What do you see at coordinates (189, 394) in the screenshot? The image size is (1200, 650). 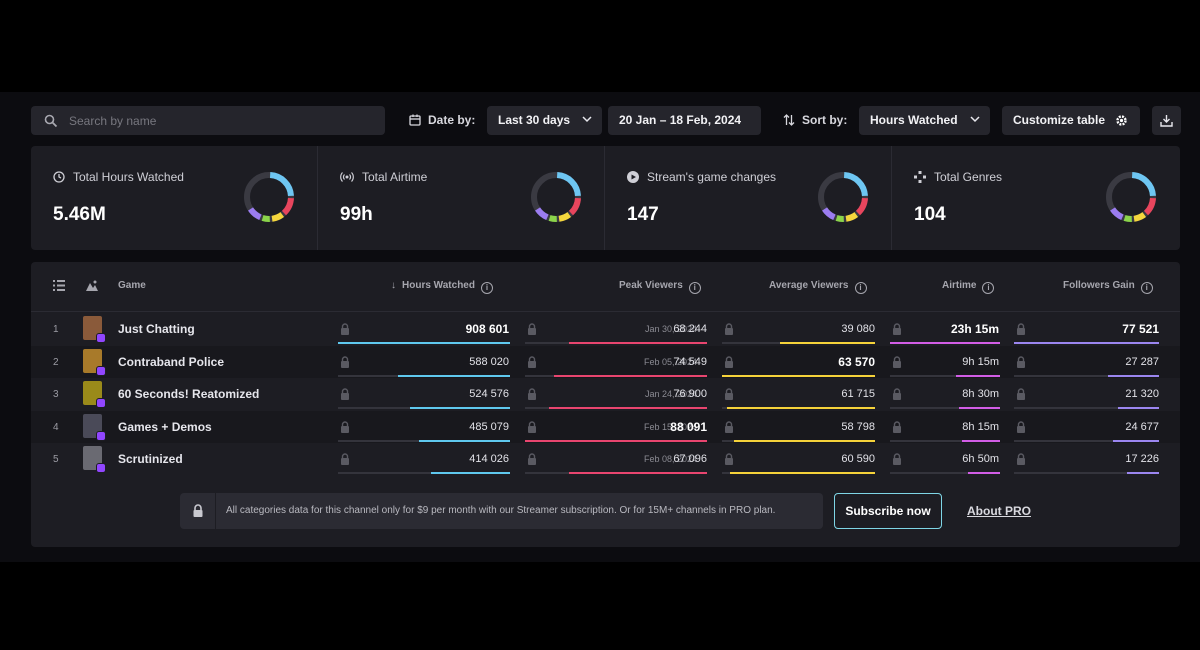 I see `game-name: 60 Seconds! Reatomized` at bounding box center [189, 394].